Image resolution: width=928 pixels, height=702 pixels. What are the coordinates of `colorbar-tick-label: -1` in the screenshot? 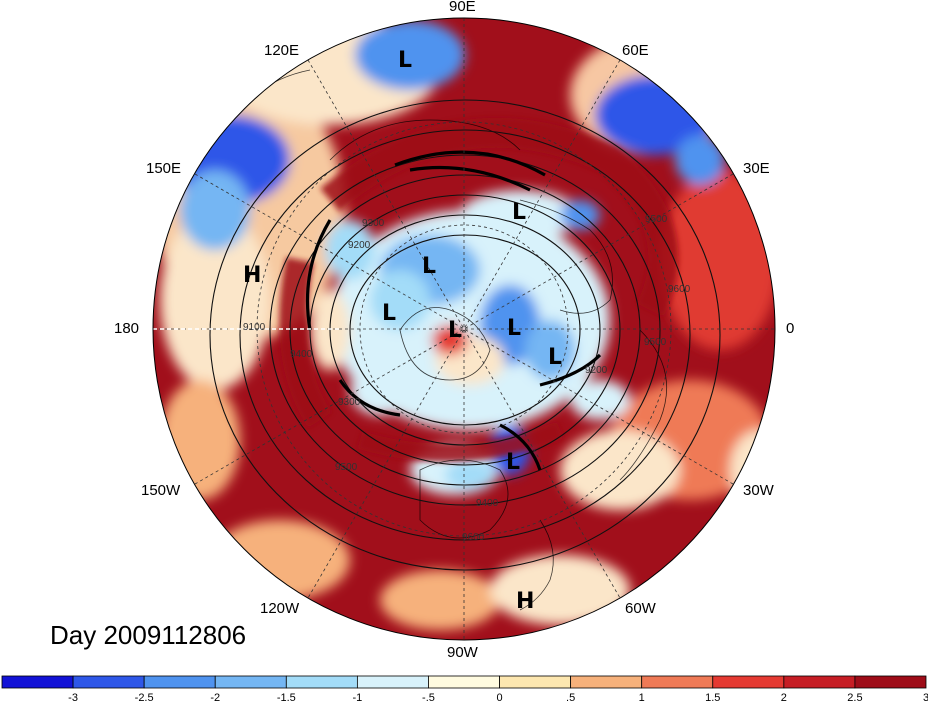 It's located at (357, 697).